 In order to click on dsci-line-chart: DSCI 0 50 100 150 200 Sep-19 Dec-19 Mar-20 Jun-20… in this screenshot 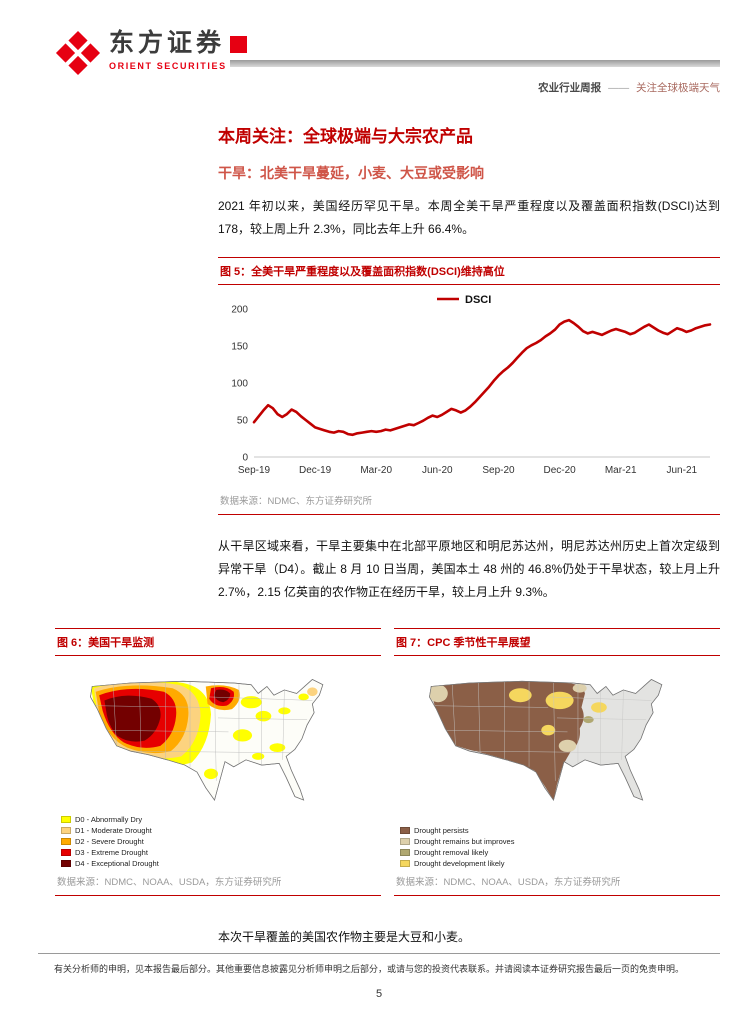, I will do `click(471, 385)`.